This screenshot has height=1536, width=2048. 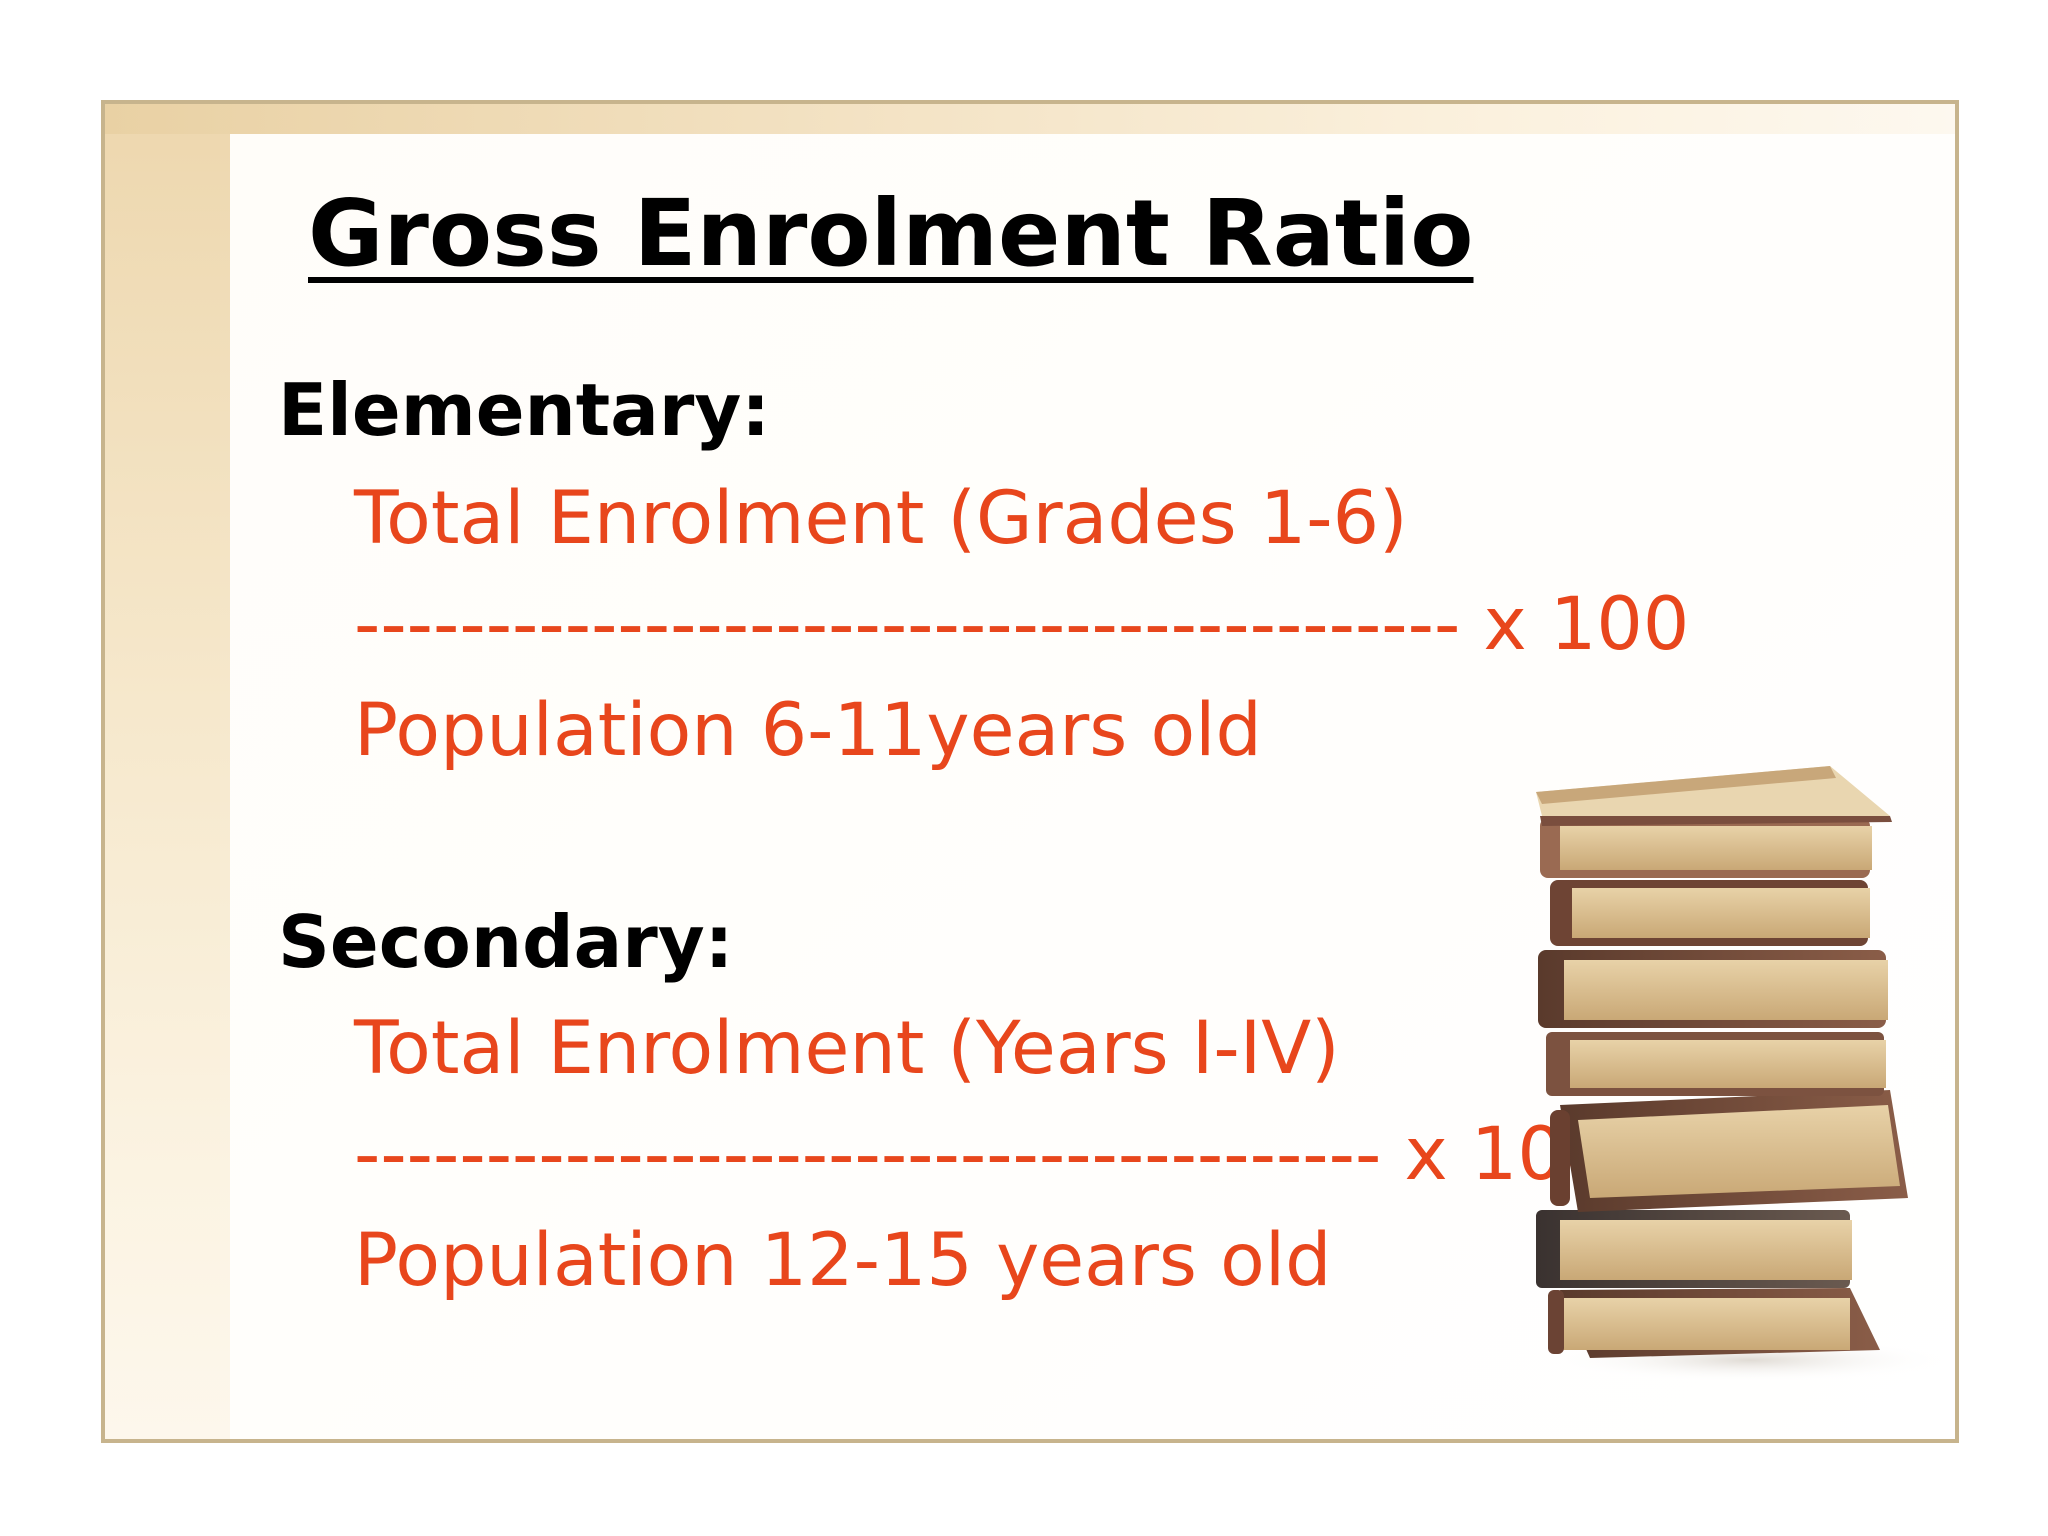 I want to click on elementary-numerator: Total Enrolment (Grades 1-6), so click(x=881, y=518).